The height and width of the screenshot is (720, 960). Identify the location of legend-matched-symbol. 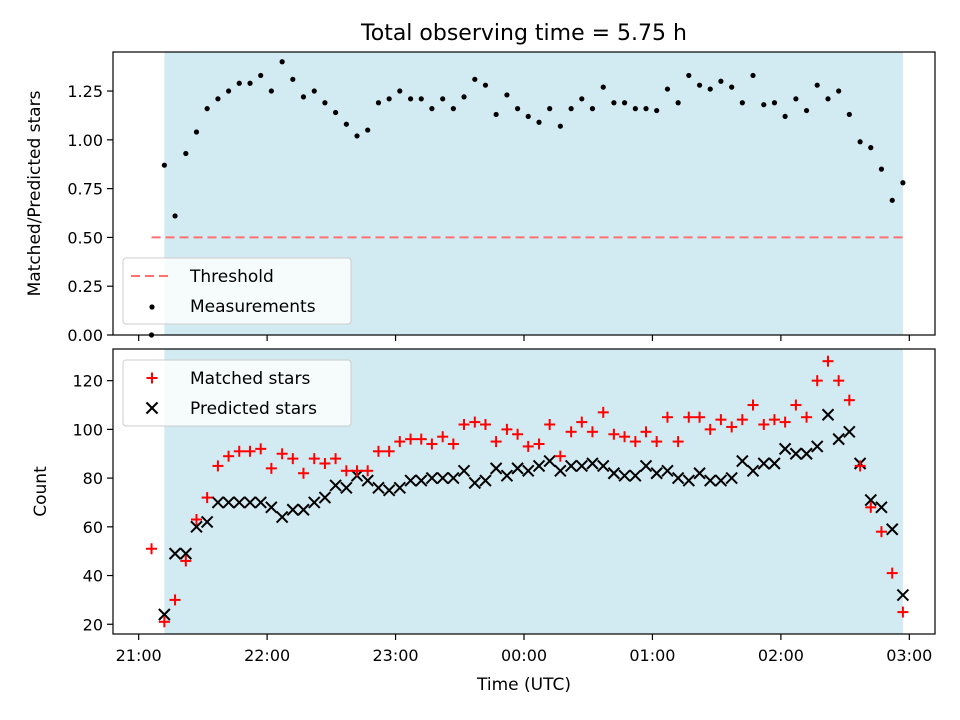
(152, 378).